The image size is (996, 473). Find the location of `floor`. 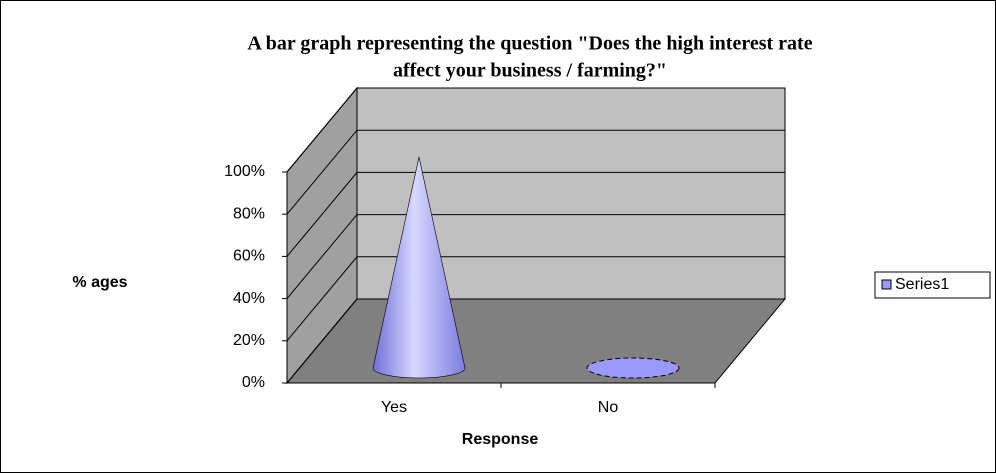

floor is located at coordinates (536, 341).